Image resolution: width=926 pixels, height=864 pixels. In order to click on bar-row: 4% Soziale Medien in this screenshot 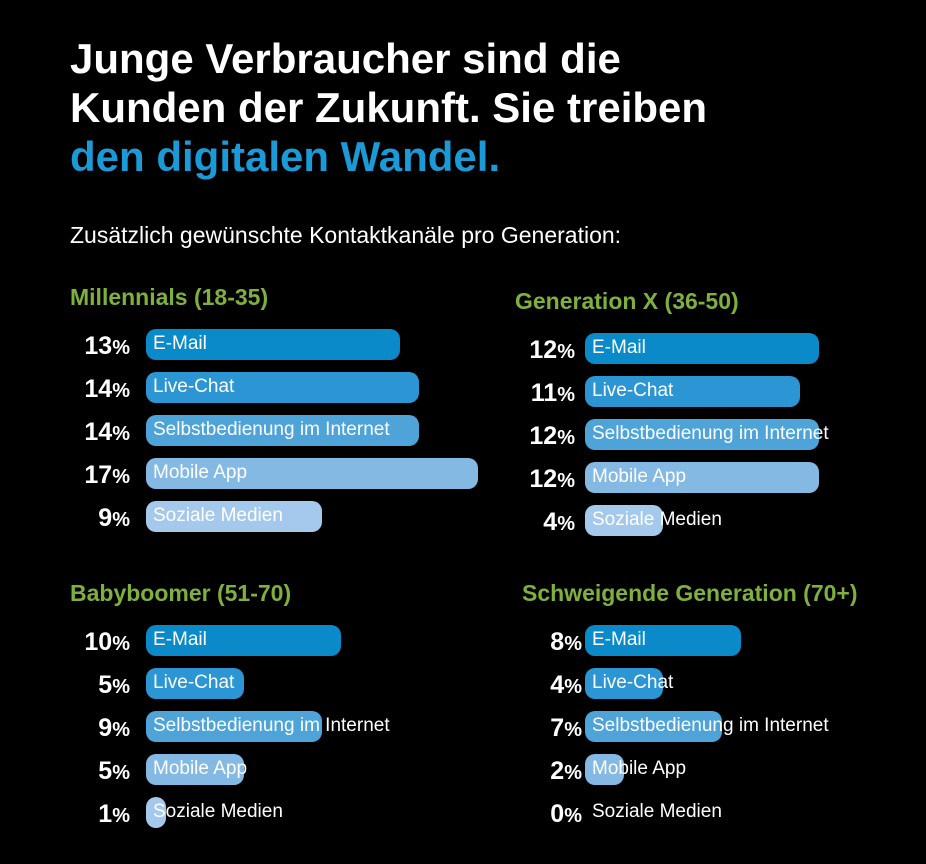, I will do `click(720, 520)`.